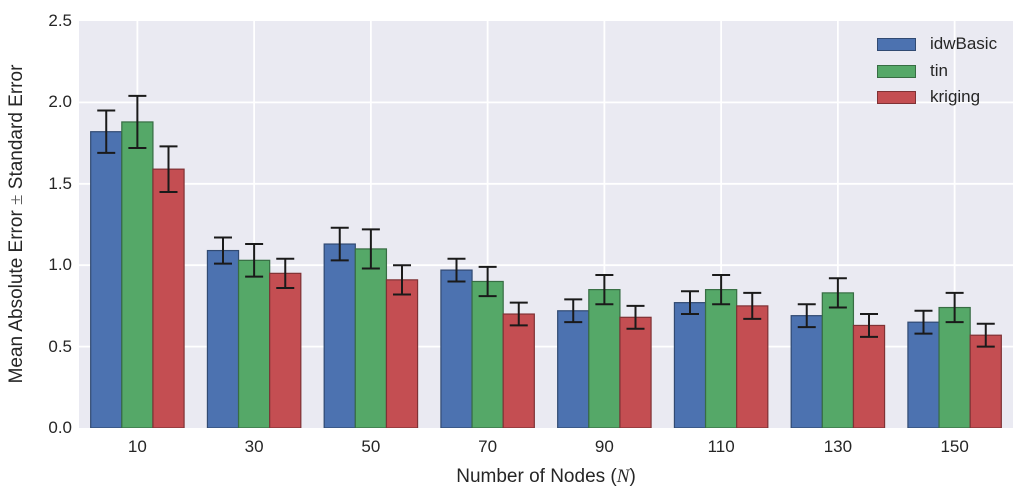 The width and height of the screenshot is (1024, 494). What do you see at coordinates (896, 97) in the screenshot?
I see `legend-swatch-kriging` at bounding box center [896, 97].